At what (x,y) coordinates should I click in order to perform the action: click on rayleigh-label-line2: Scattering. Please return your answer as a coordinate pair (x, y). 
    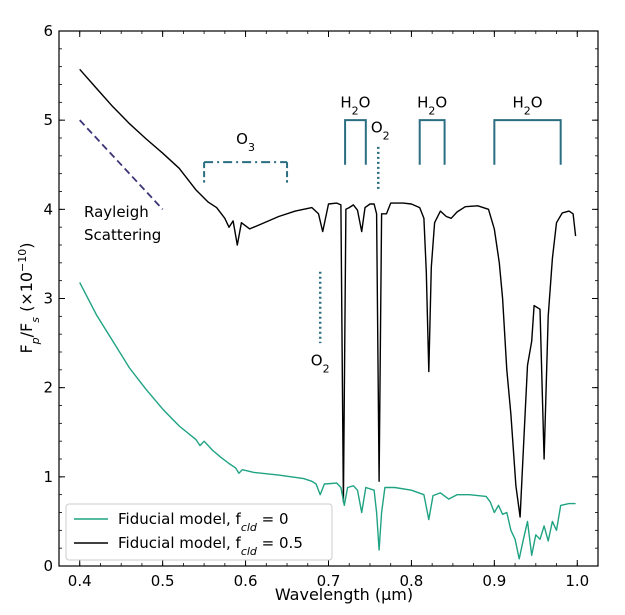
    Looking at the image, I should click on (122, 235).